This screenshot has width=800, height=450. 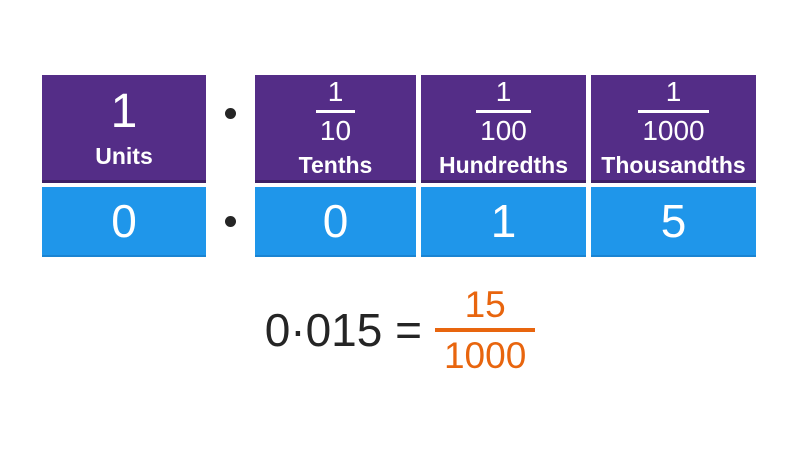 I want to click on units-header-value: 1, so click(x=124, y=111).